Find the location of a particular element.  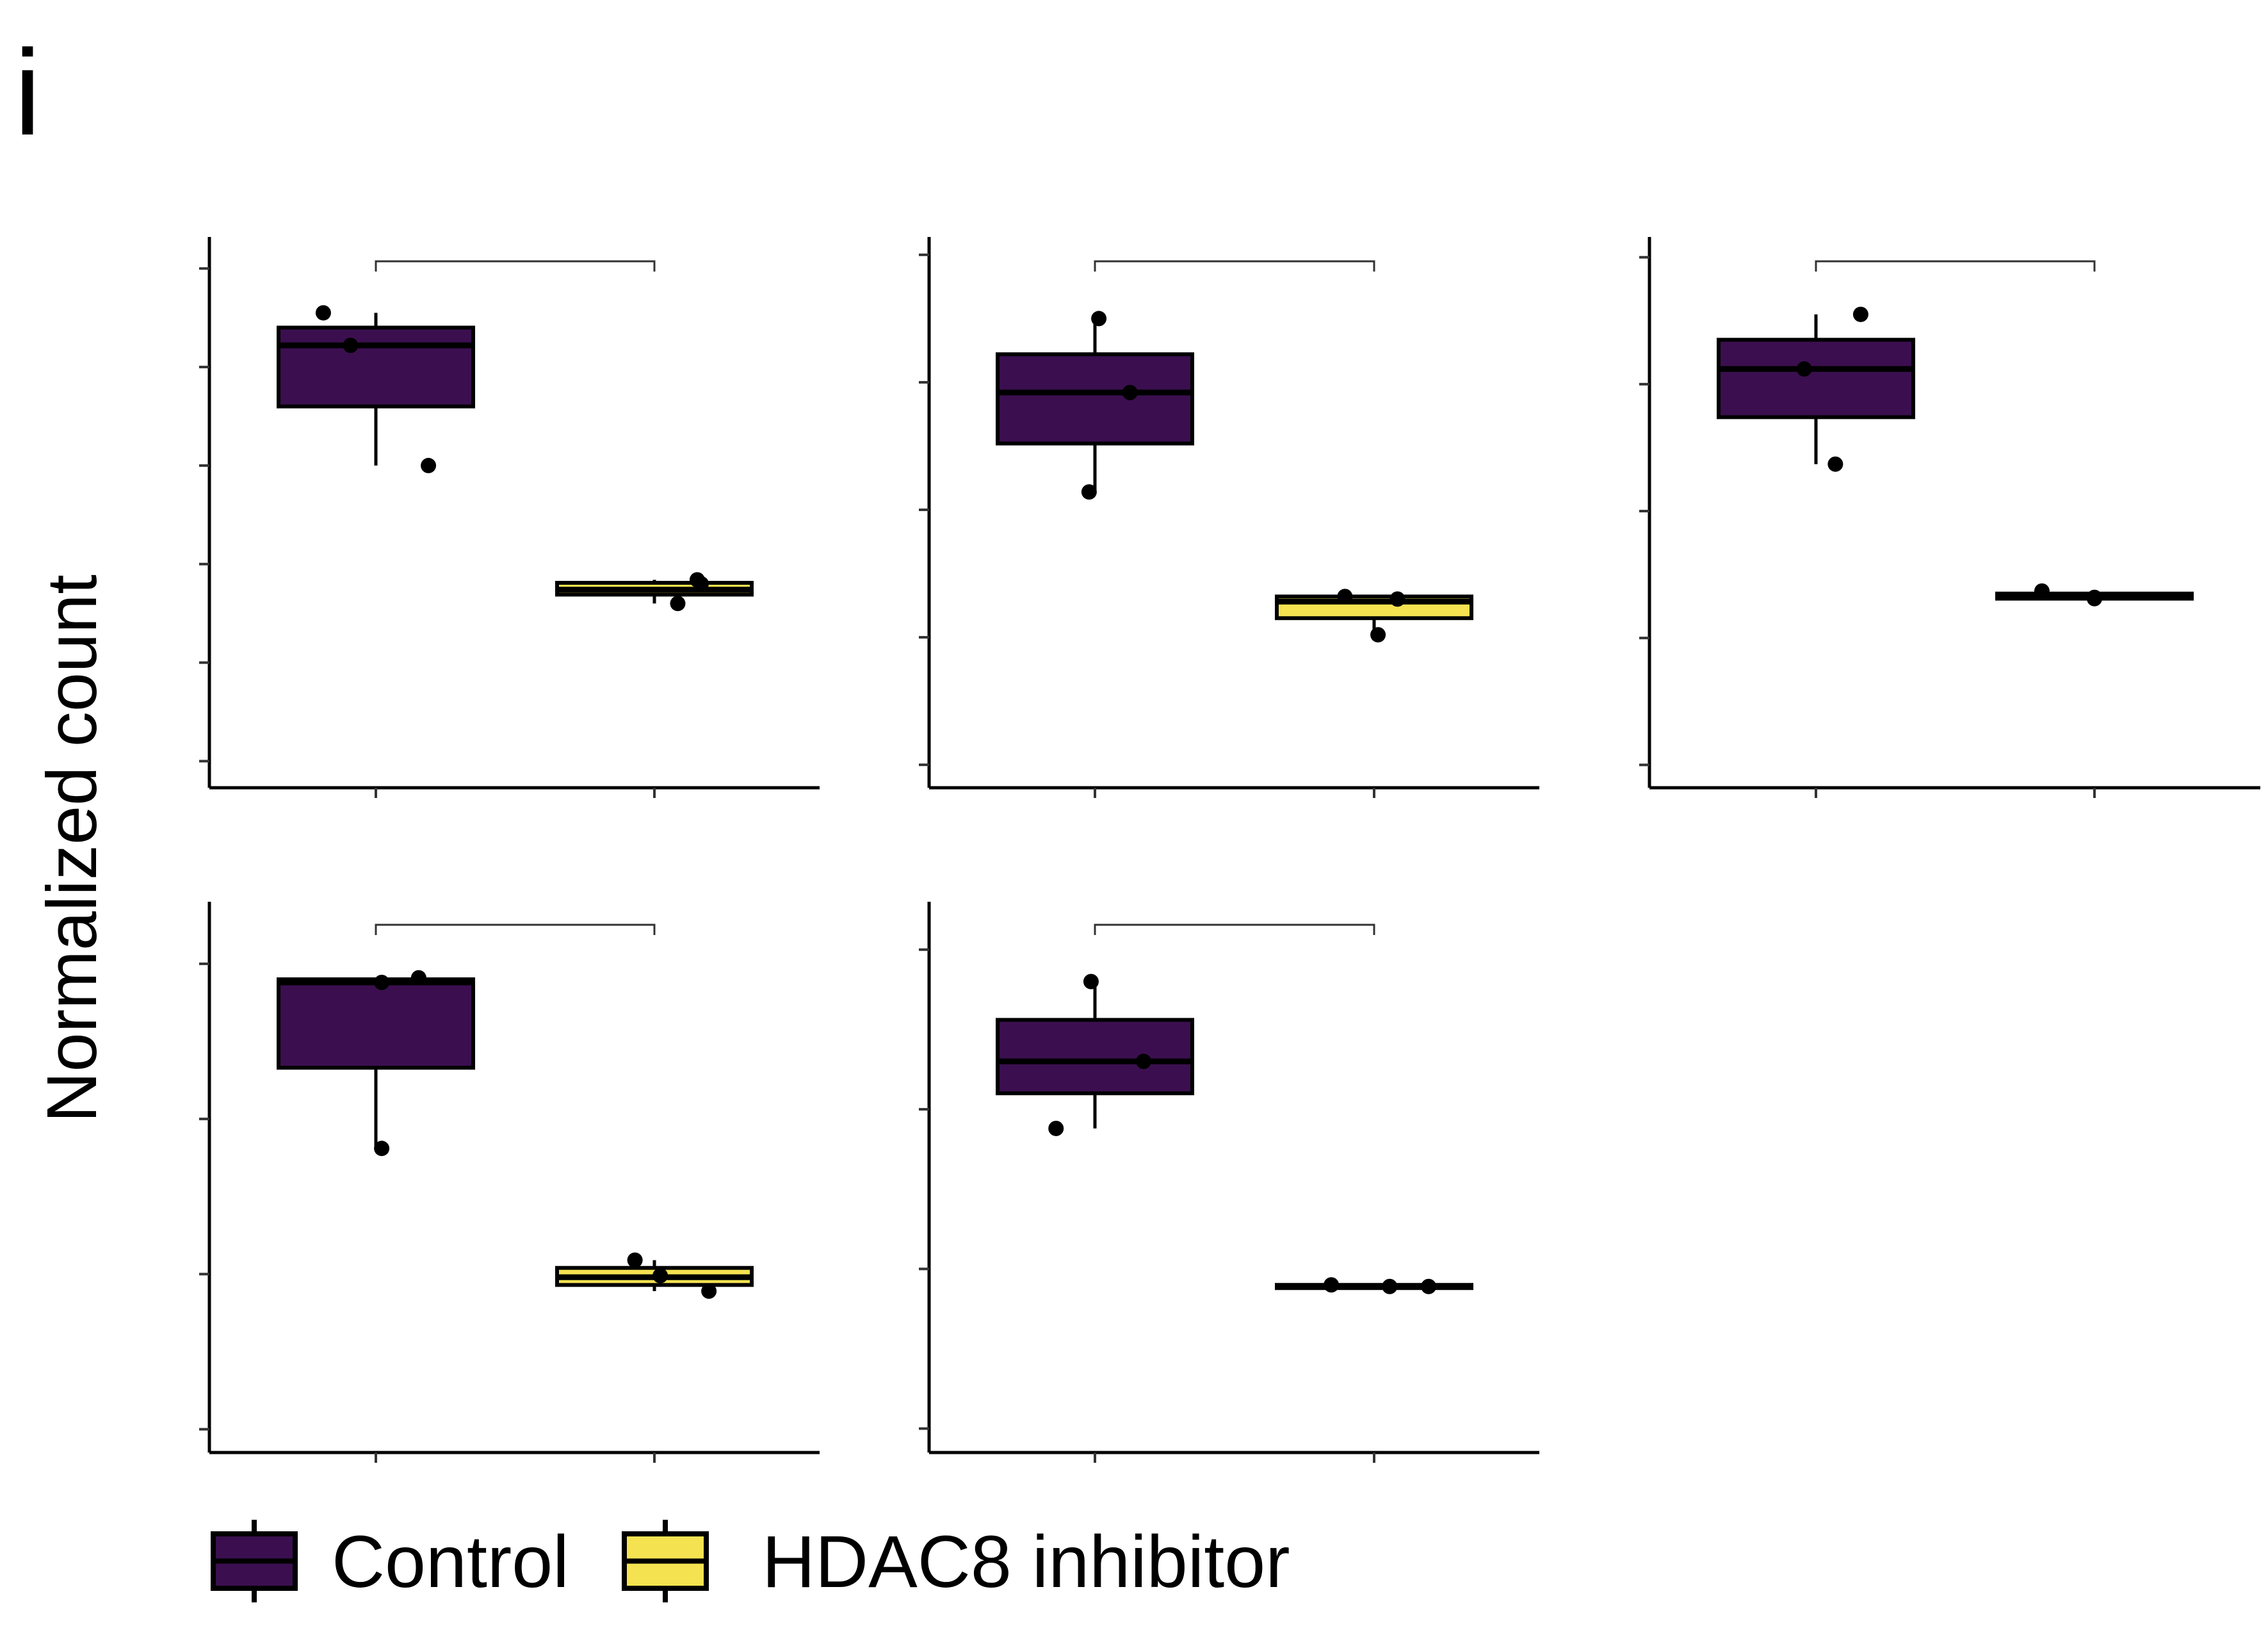

panel-letter: i is located at coordinates (27, 93).